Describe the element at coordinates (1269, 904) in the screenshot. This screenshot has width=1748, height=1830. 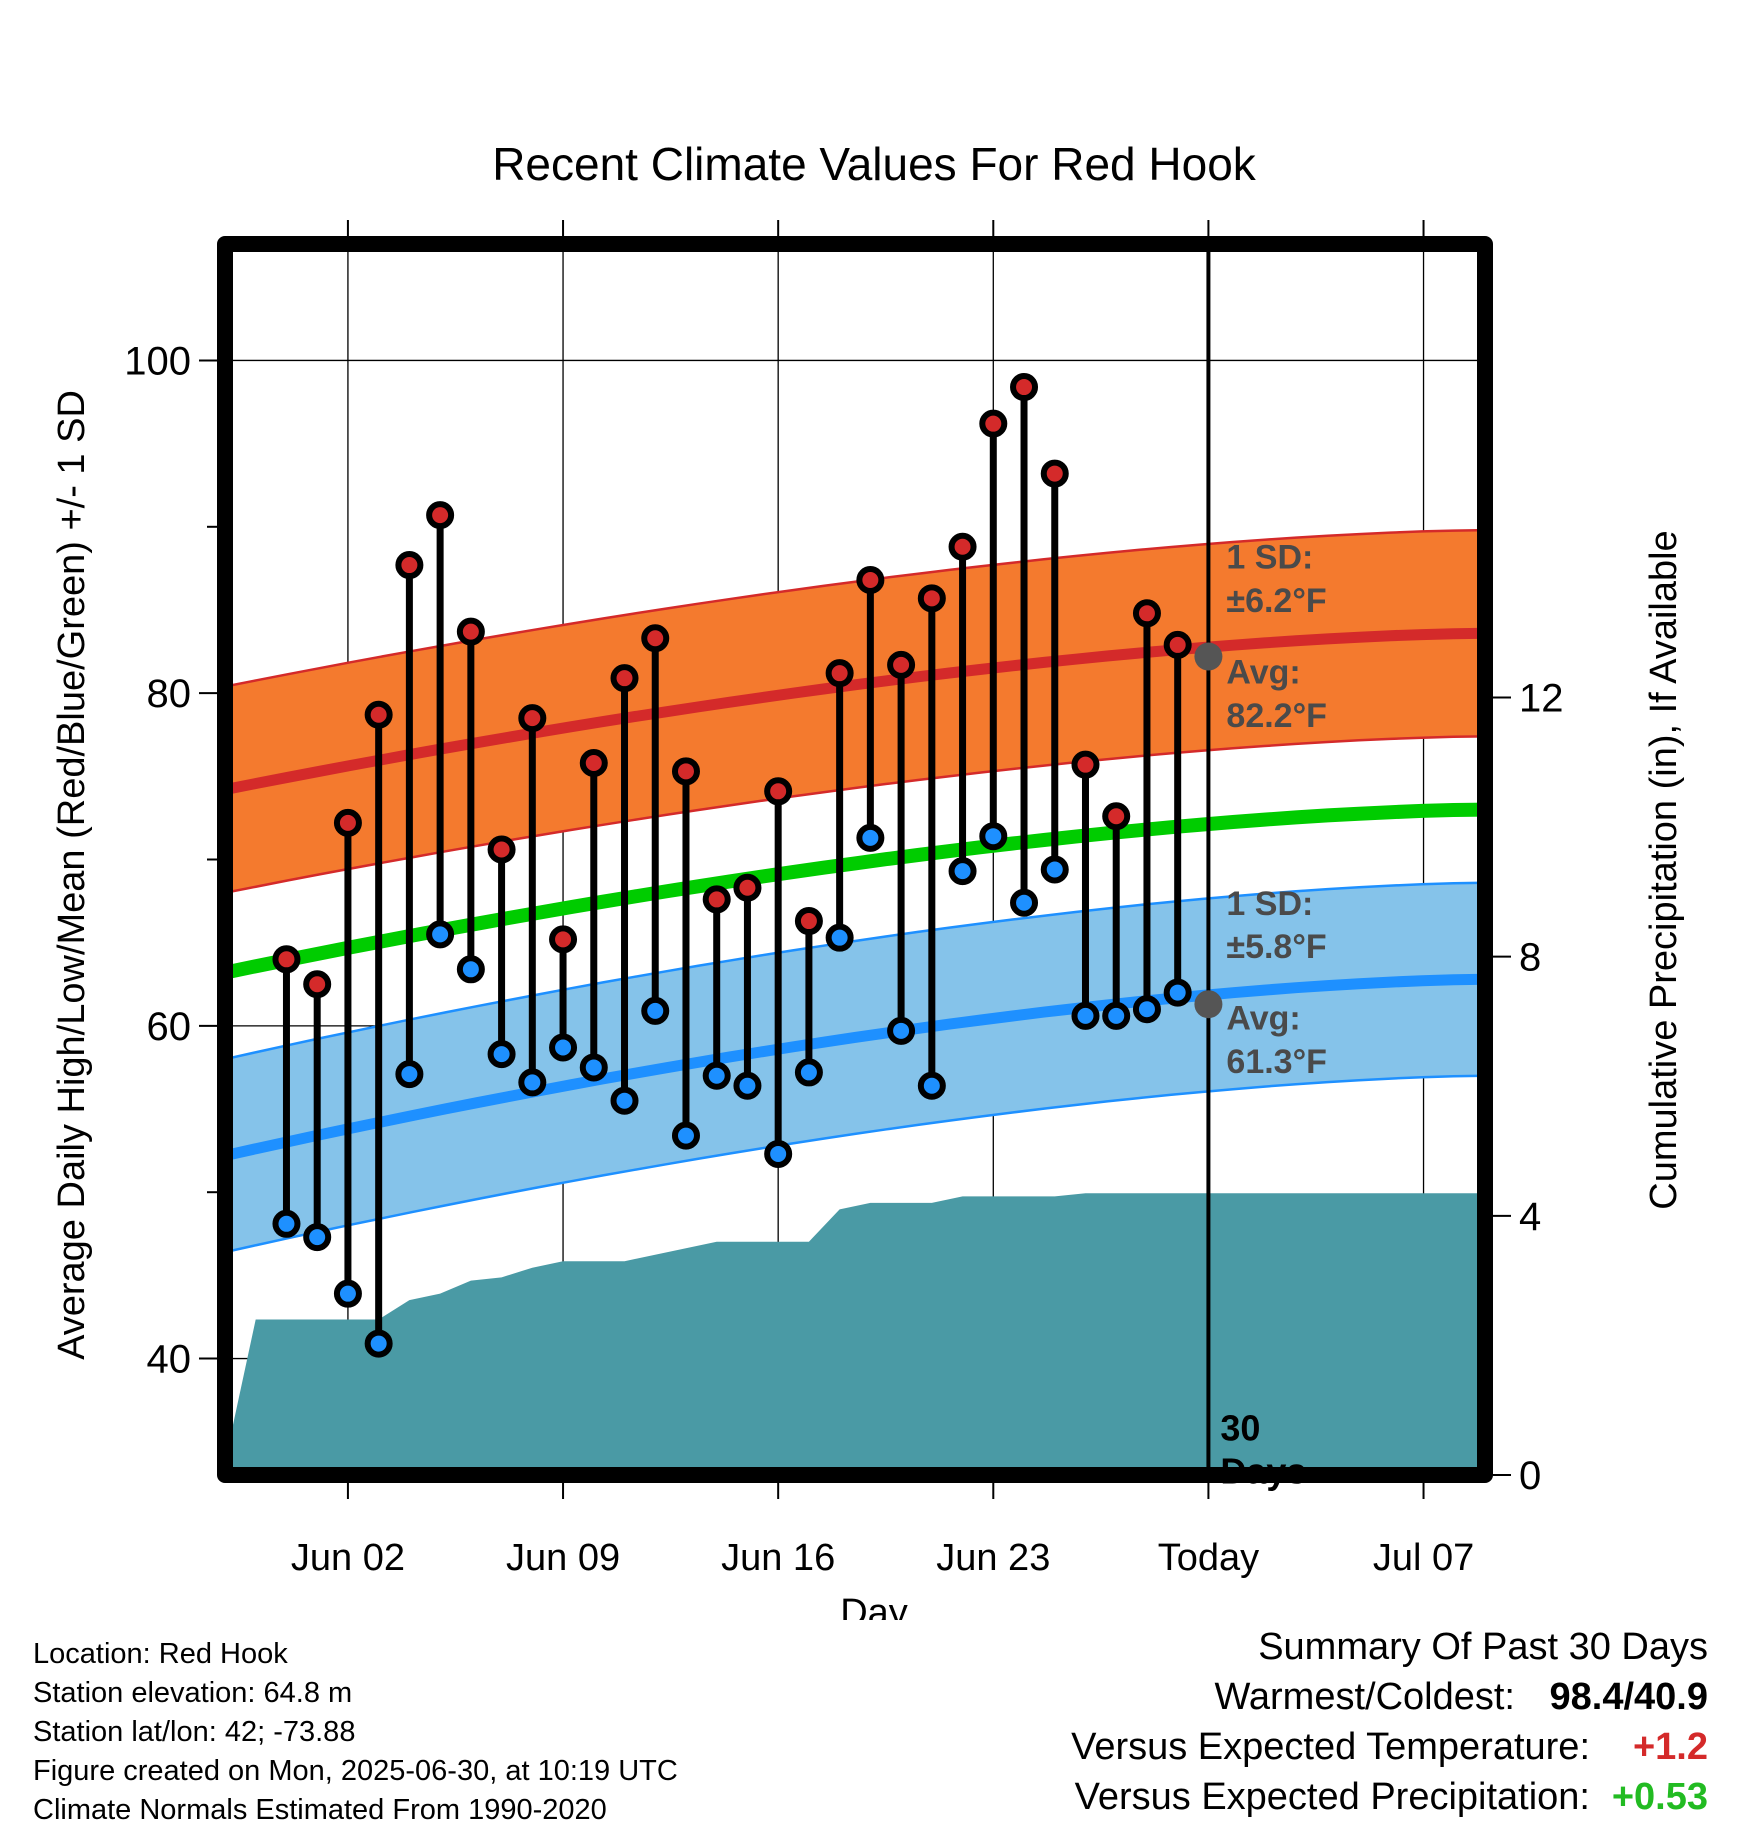
I see `low-sd-label: 1 SD:` at that location.